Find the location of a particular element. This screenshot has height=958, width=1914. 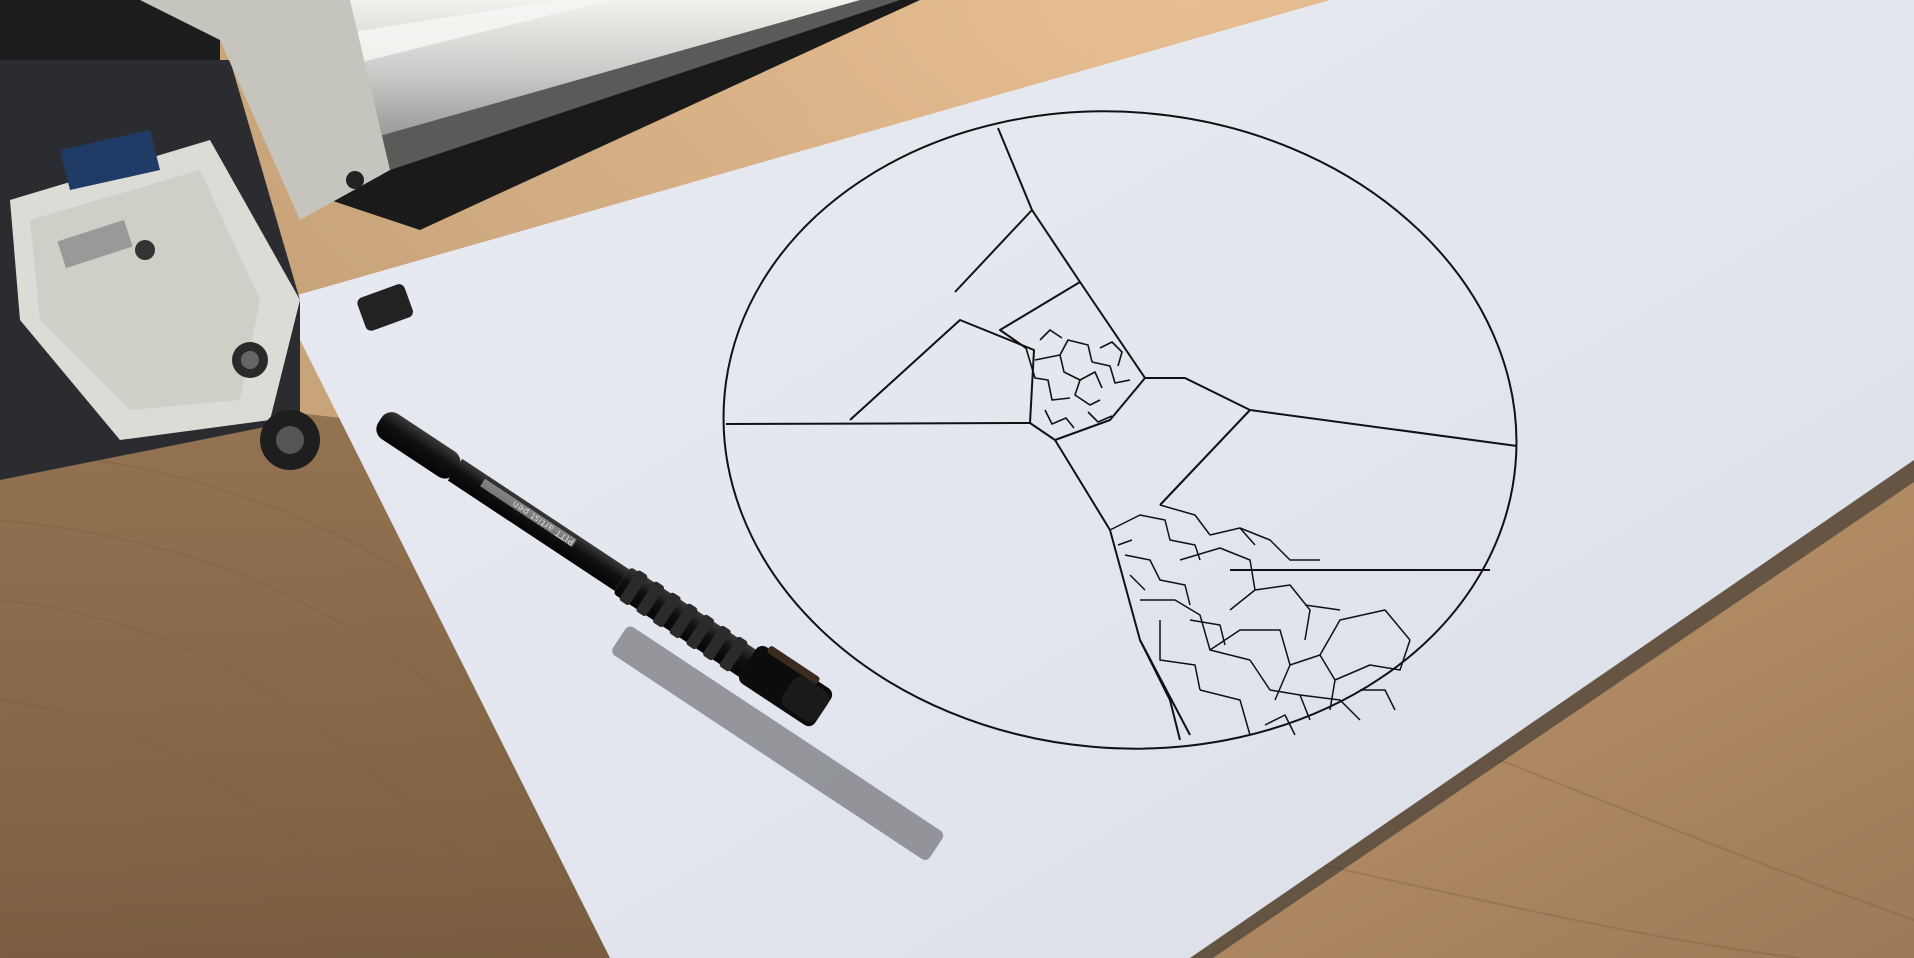

fine-cracks-upper is located at coordinates (1078, 379).